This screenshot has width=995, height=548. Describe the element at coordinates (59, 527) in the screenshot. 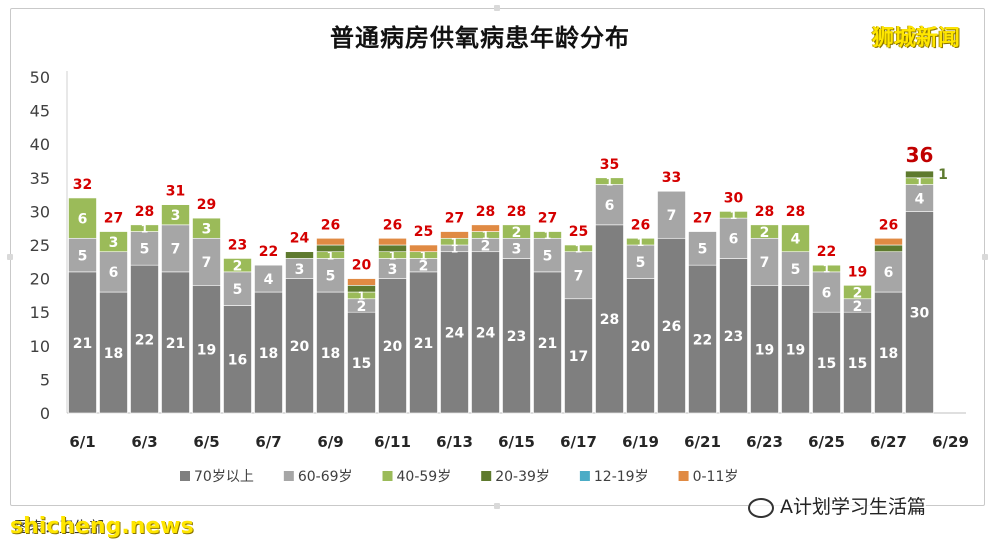

I see `caption: 图表：卫生部` at that location.